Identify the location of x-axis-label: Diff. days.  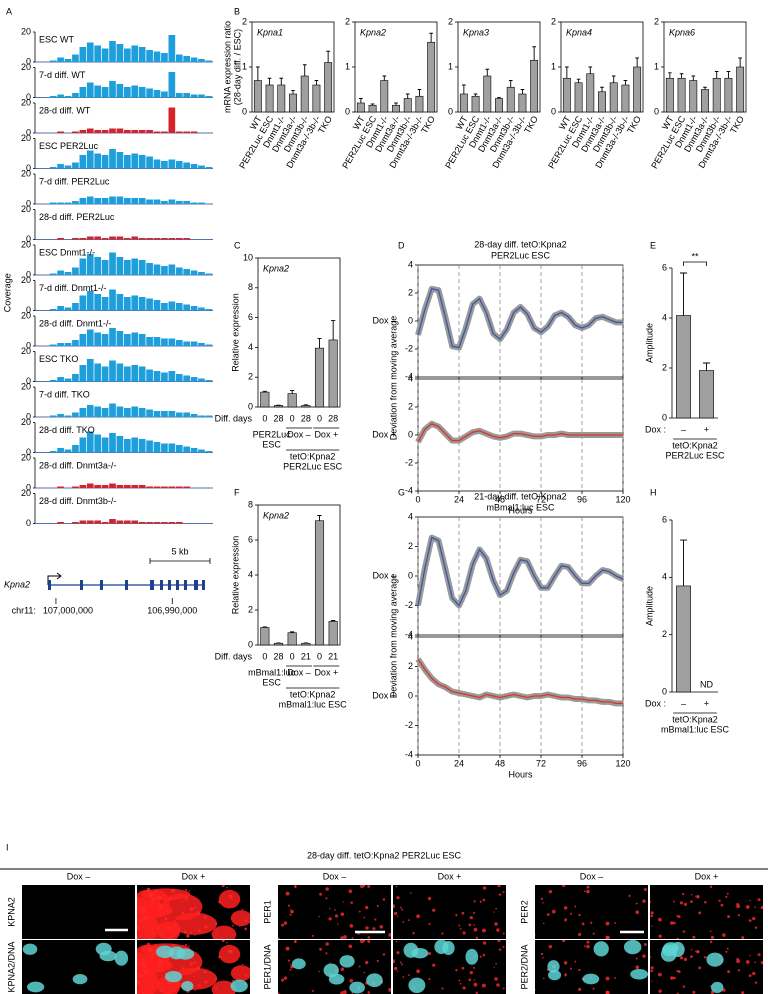
(234, 418).